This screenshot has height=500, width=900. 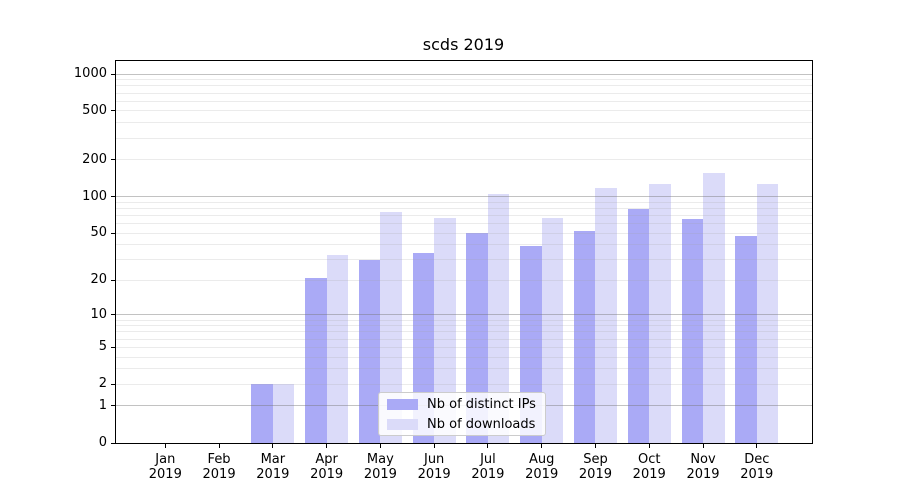 I want to click on x-tick-label-nov: Nov 2019, so click(x=703, y=467).